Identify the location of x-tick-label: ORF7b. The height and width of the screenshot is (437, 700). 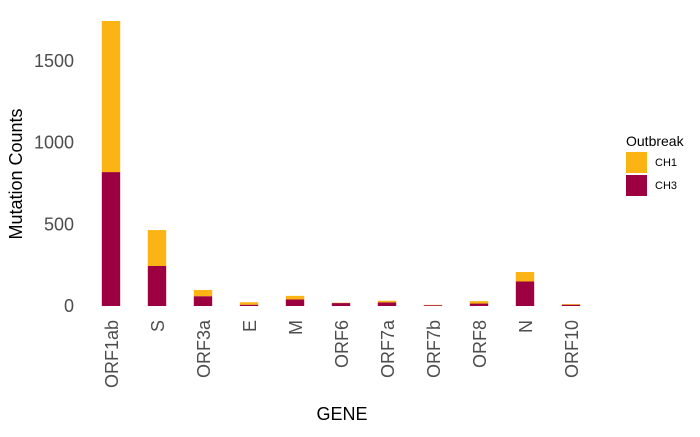
(434, 349).